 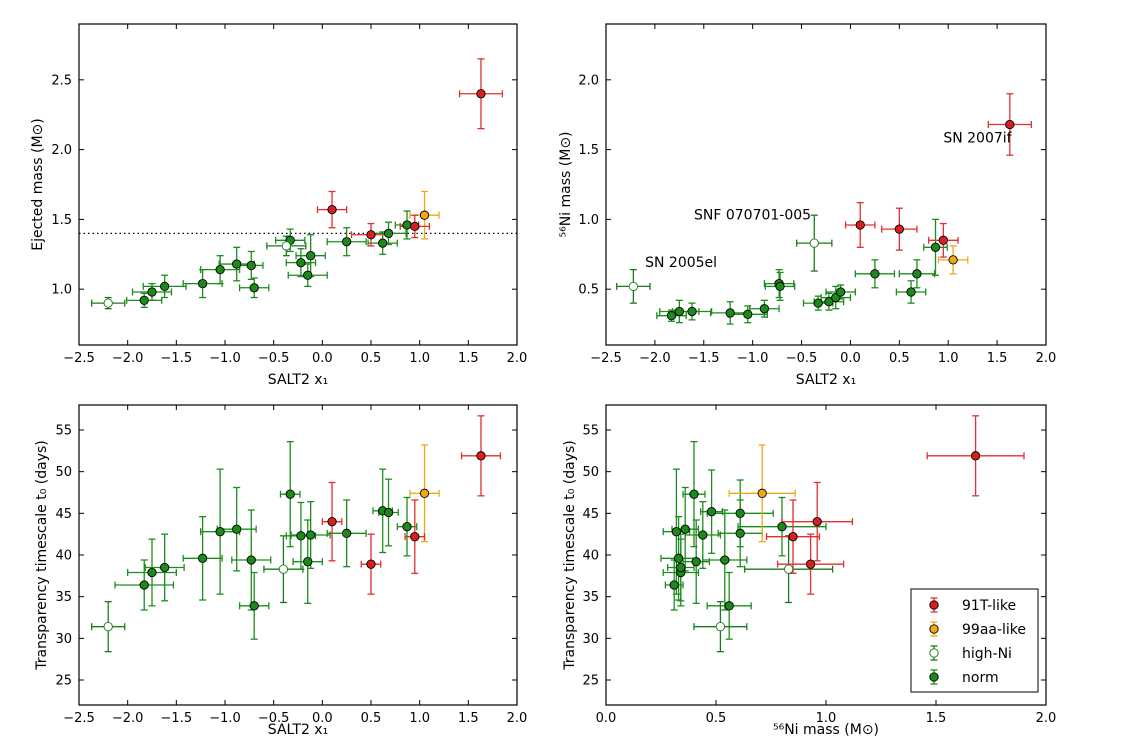 I want to click on legend-entry-91t-like: 91T-like, so click(x=972, y=605).